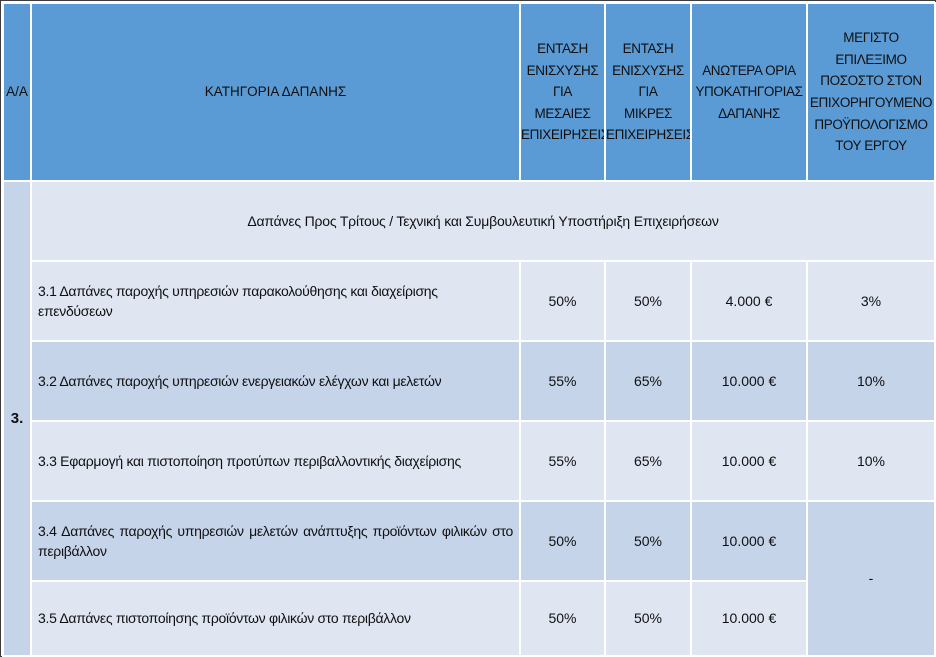 The image size is (936, 657). What do you see at coordinates (871, 102) in the screenshot?
I see `header-line: ΕΠΙΧΟΡΗΓΟΥΜΕΝΟ` at bounding box center [871, 102].